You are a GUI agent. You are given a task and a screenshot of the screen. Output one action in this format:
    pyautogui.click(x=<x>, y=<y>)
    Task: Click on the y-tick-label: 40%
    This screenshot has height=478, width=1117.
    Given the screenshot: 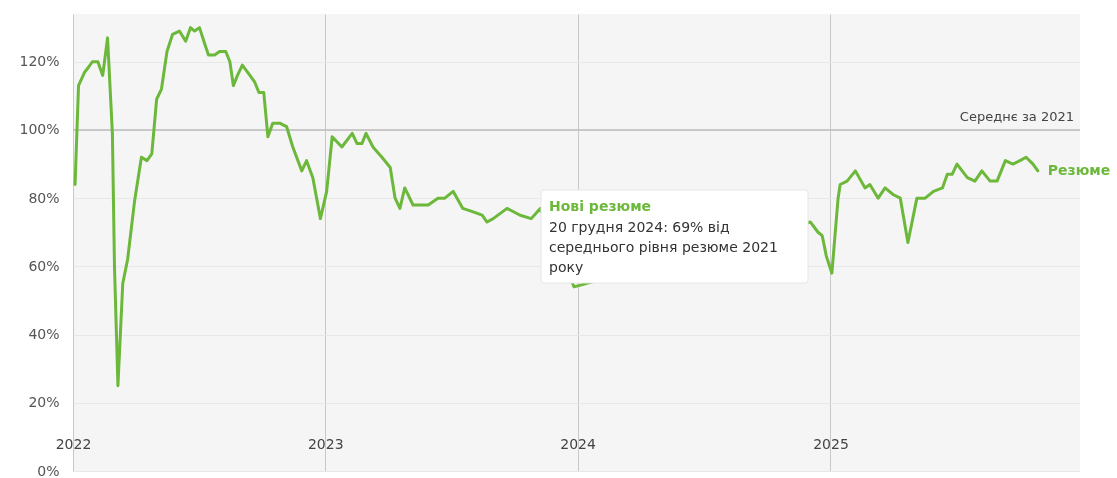 What is the action you would take?
    pyautogui.click(x=44, y=334)
    